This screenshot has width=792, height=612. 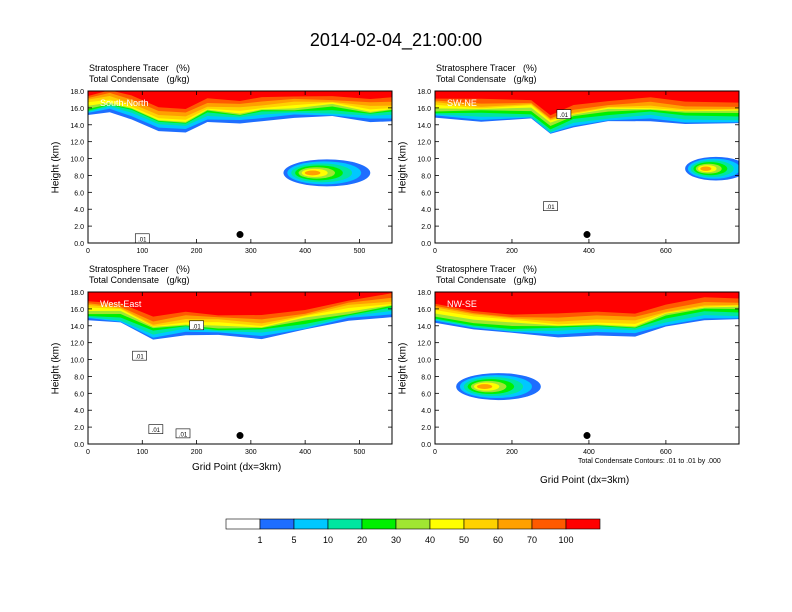 What do you see at coordinates (140, 269) in the screenshot?
I see `panel-3-subtitle-line1: Stratosphere Tracer (%)` at bounding box center [140, 269].